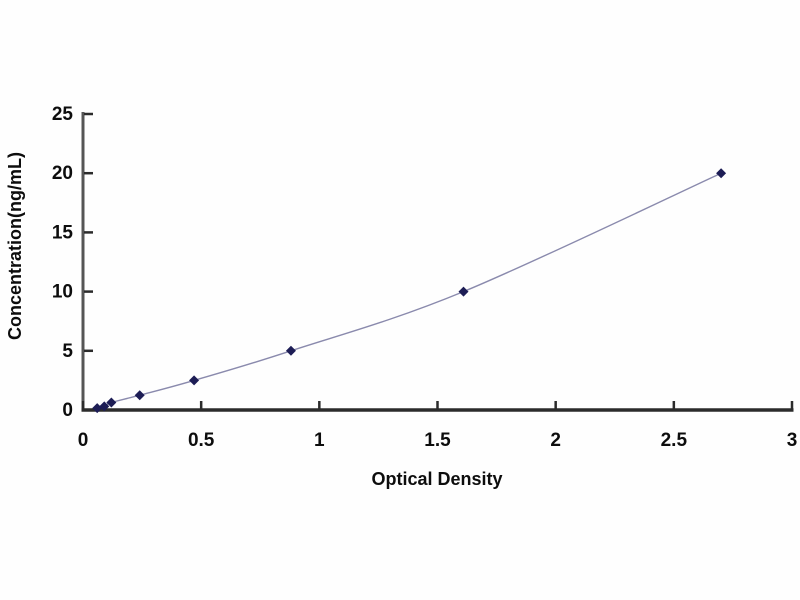 This screenshot has height=600, width=800. What do you see at coordinates (437, 440) in the screenshot?
I see `x-tick-label: 1.5` at bounding box center [437, 440].